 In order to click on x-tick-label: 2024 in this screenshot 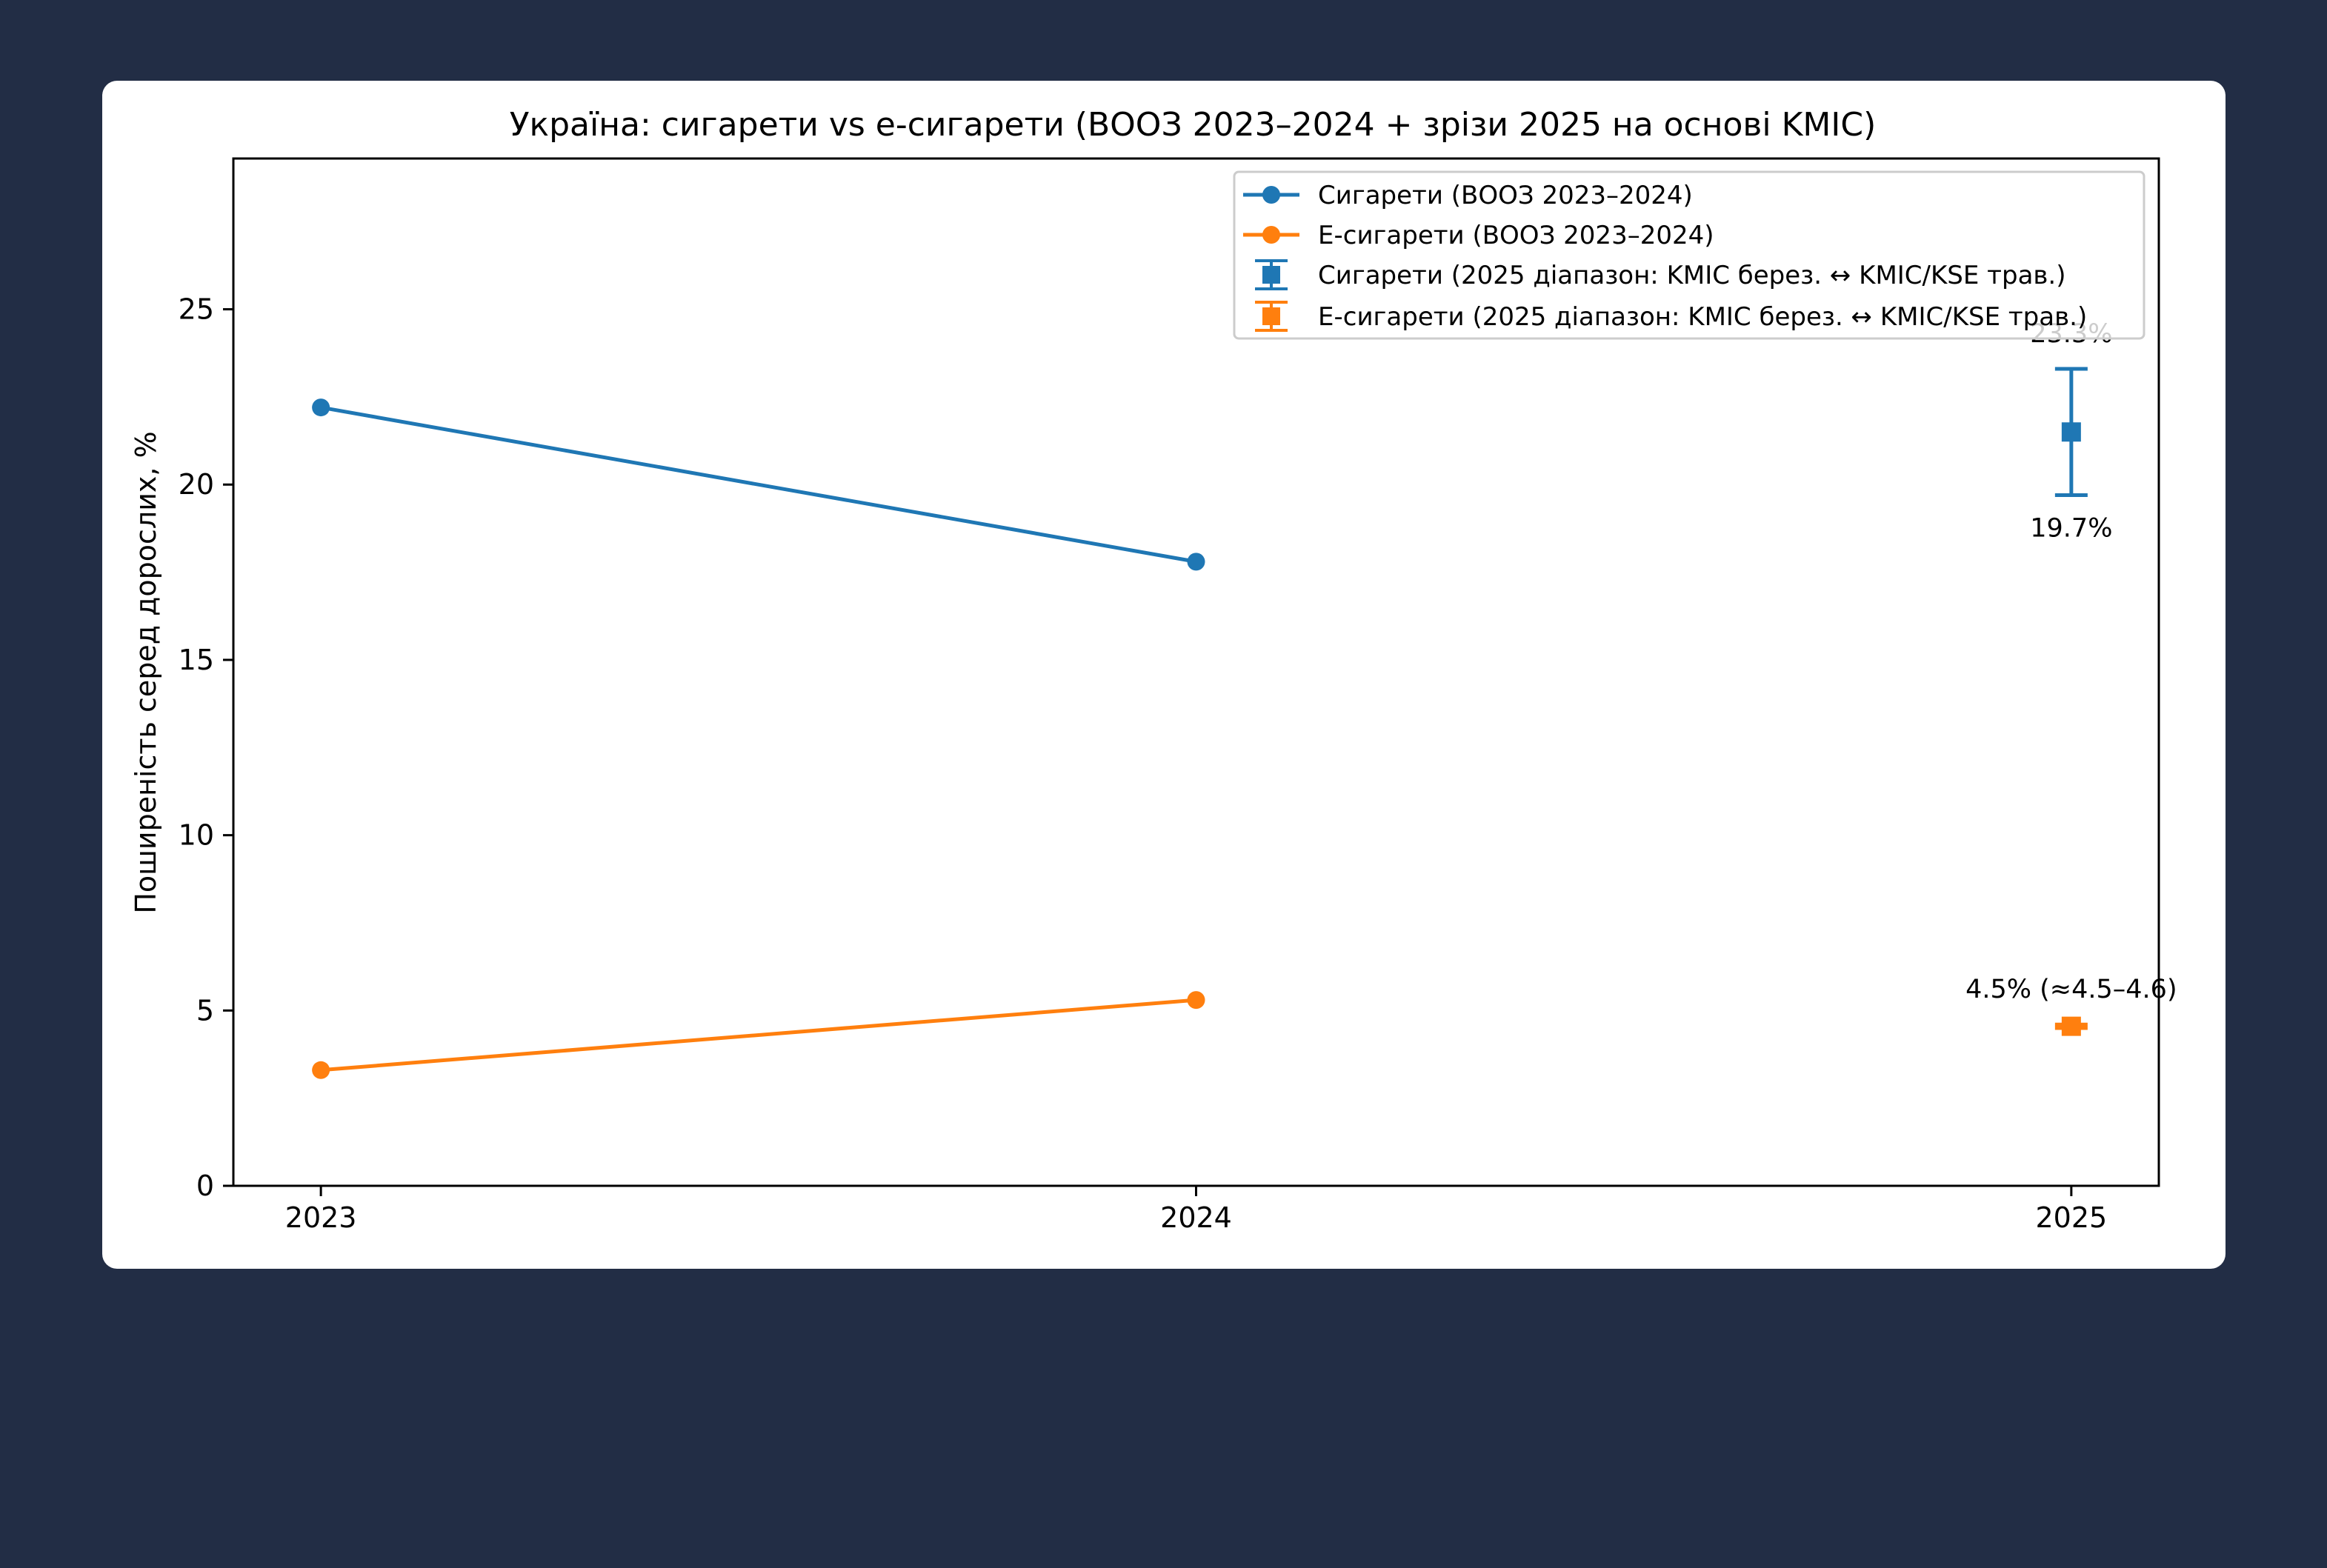, I will do `click(1196, 1217)`.